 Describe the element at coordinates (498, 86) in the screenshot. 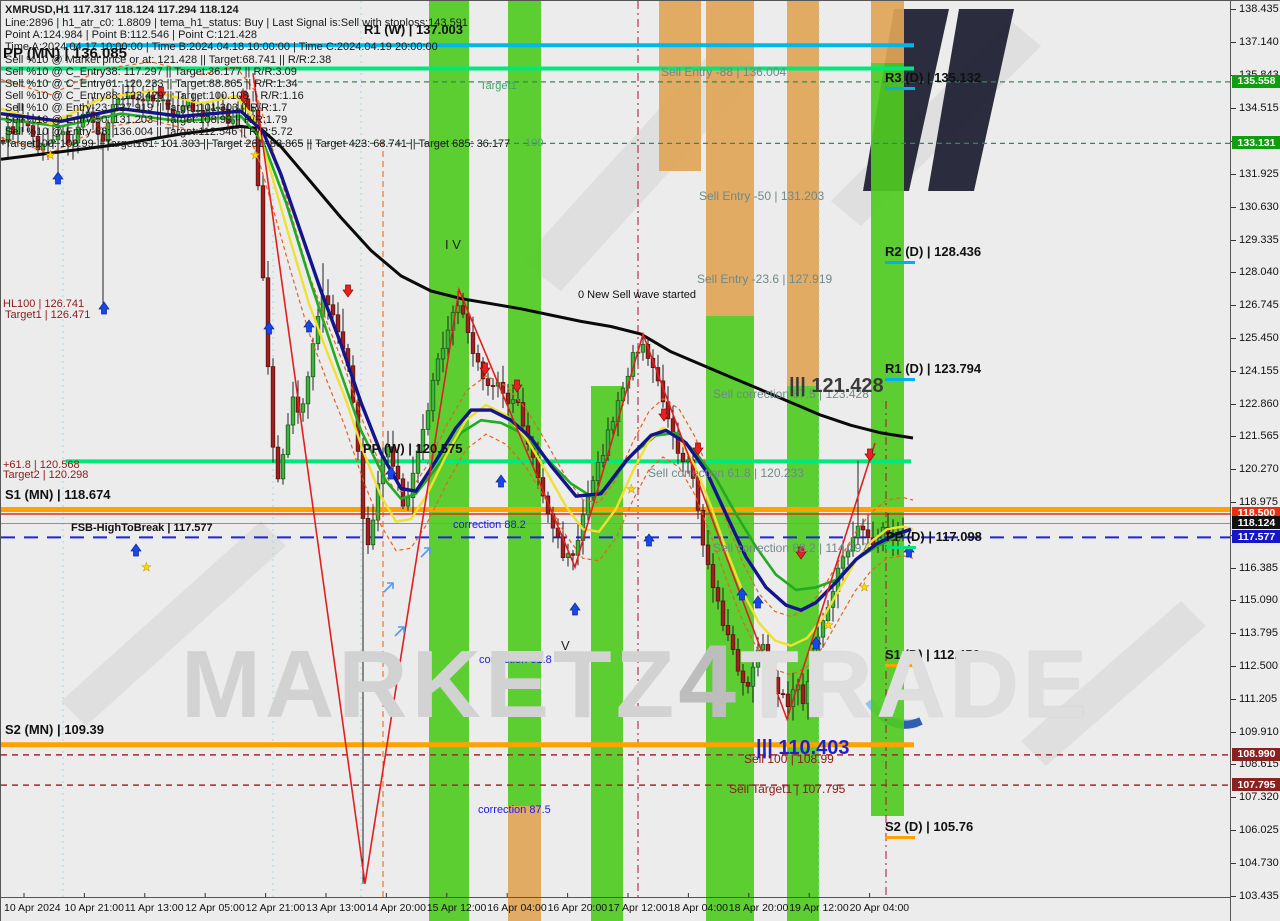

I see `annotation-label: Target1` at that location.